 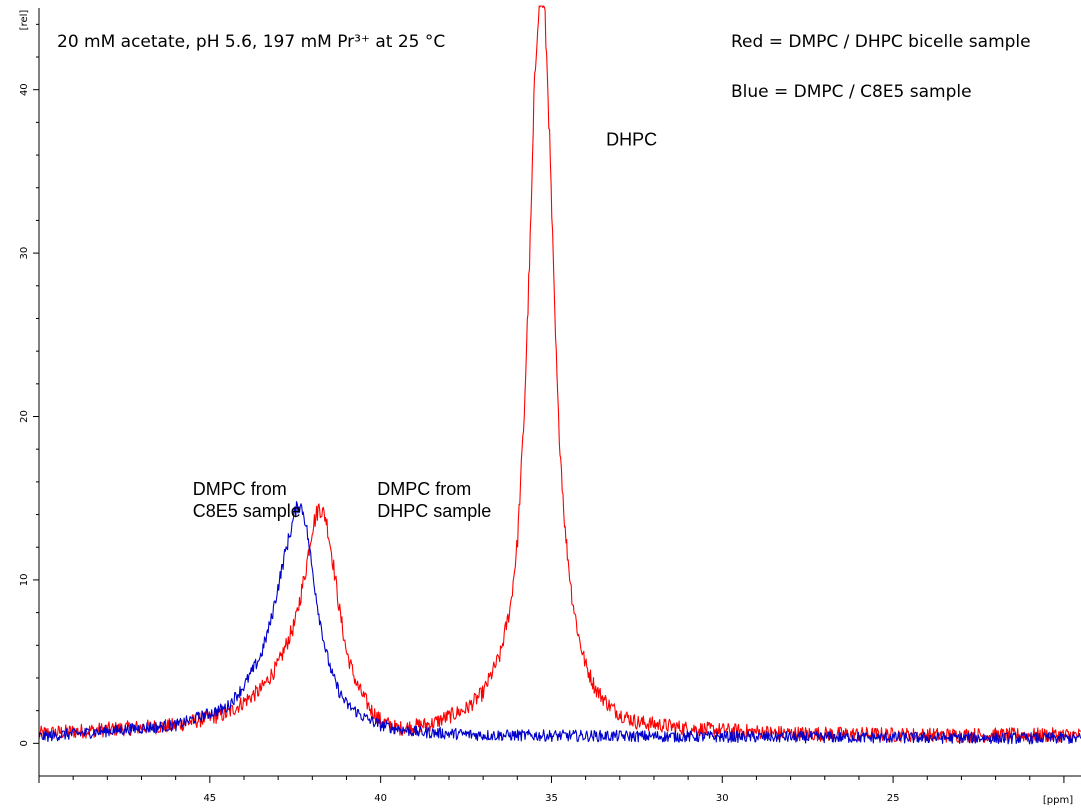 I want to click on y-tick-label: 30, so click(x=24, y=253).